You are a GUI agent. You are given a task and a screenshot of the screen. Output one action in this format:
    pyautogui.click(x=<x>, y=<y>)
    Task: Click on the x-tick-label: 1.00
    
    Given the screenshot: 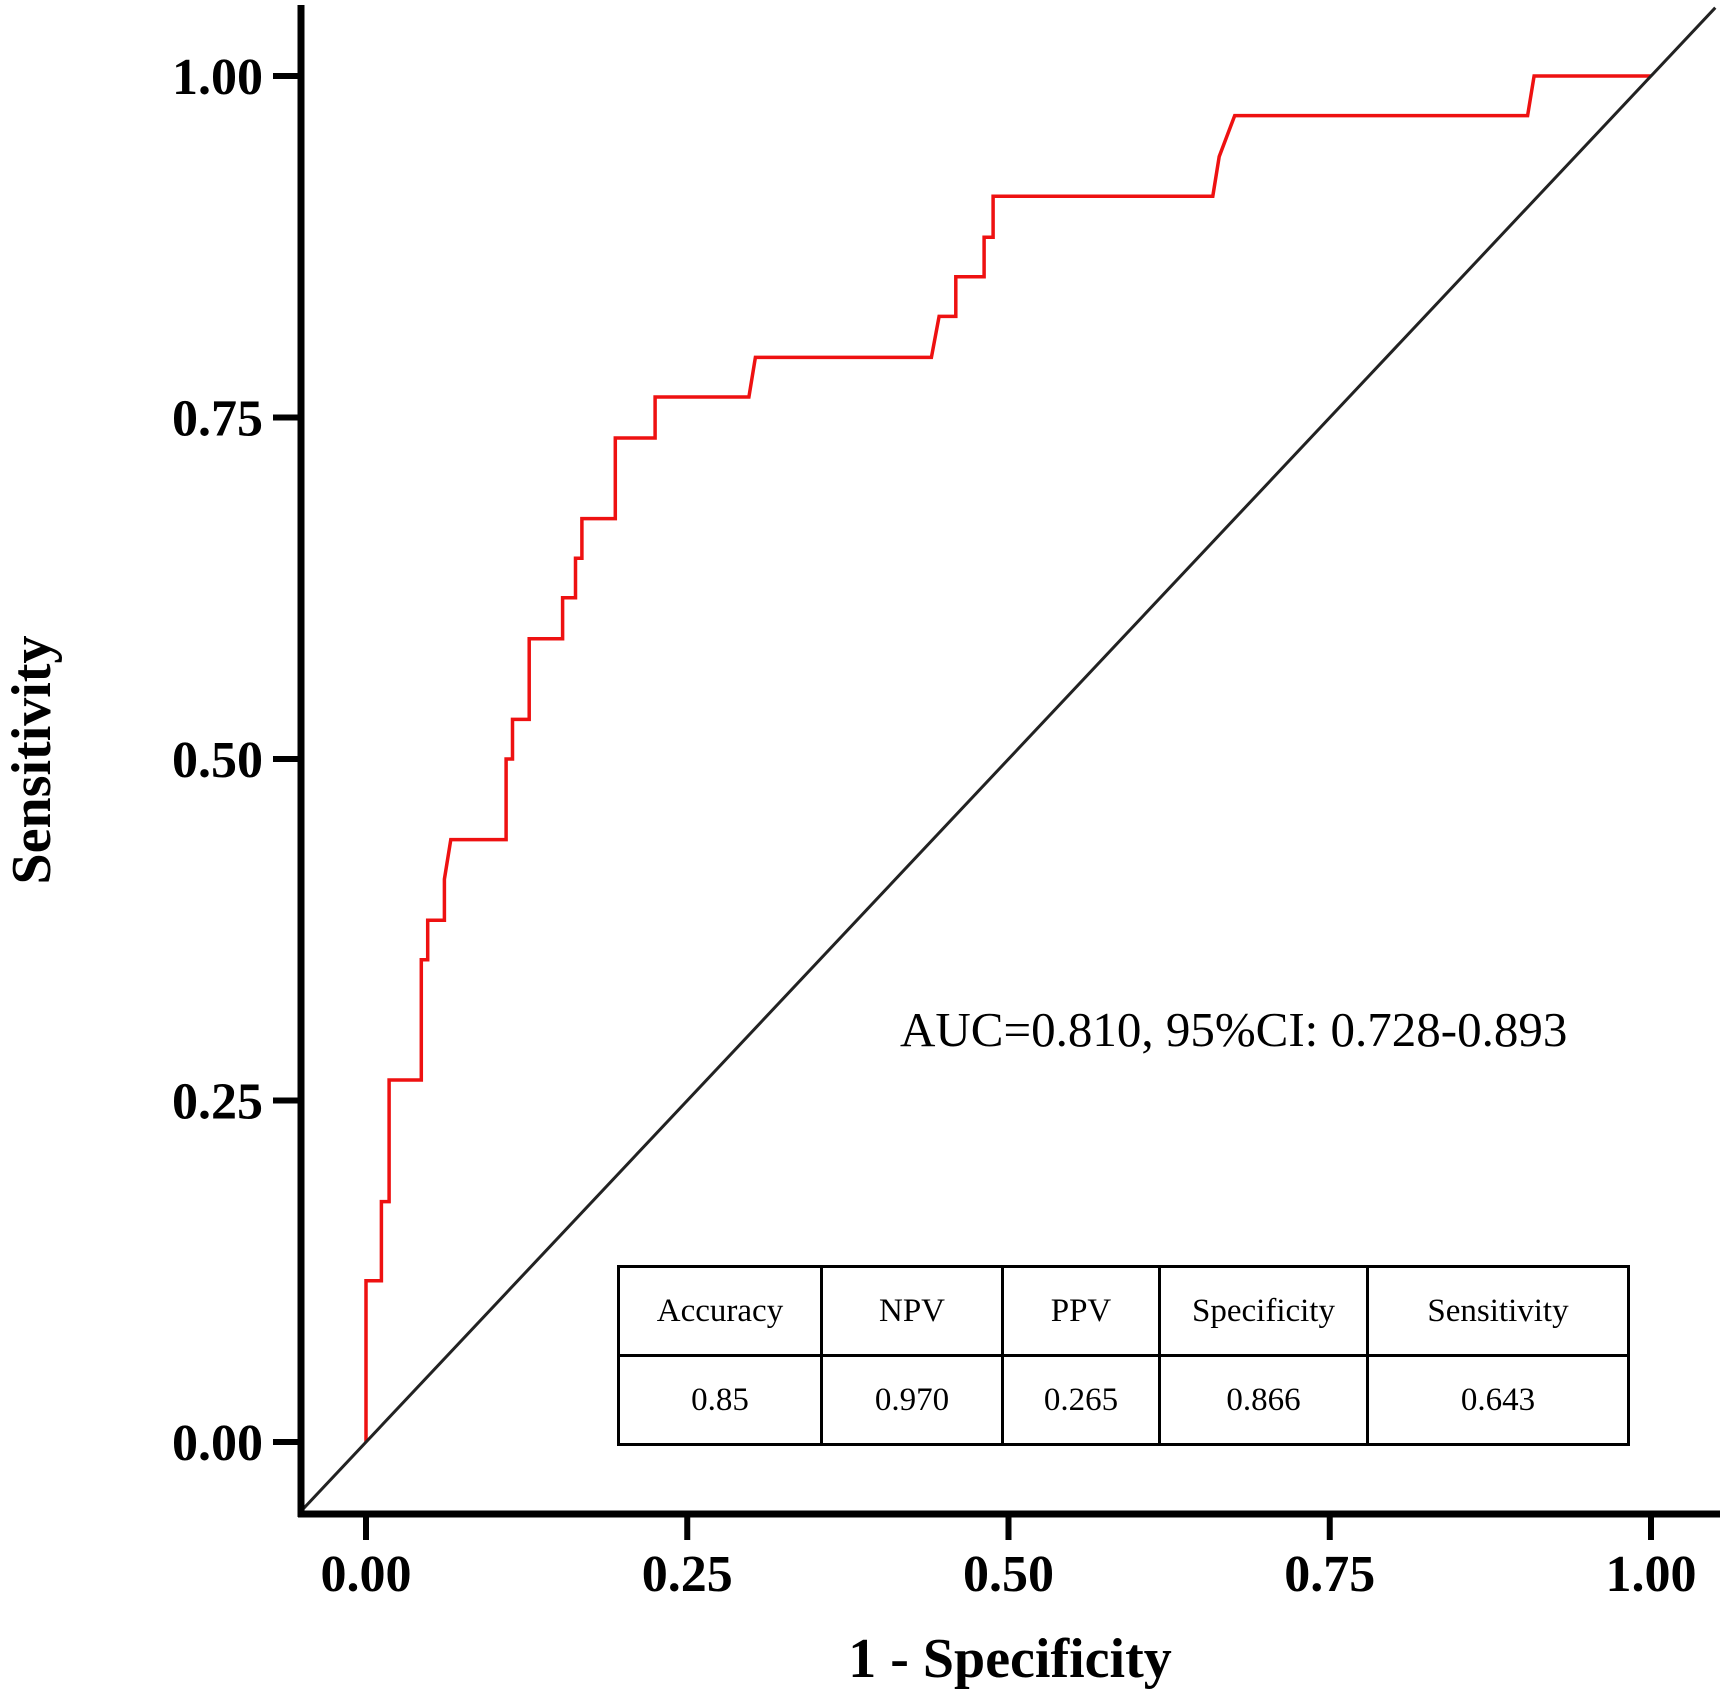 What is the action you would take?
    pyautogui.click(x=1651, y=1574)
    